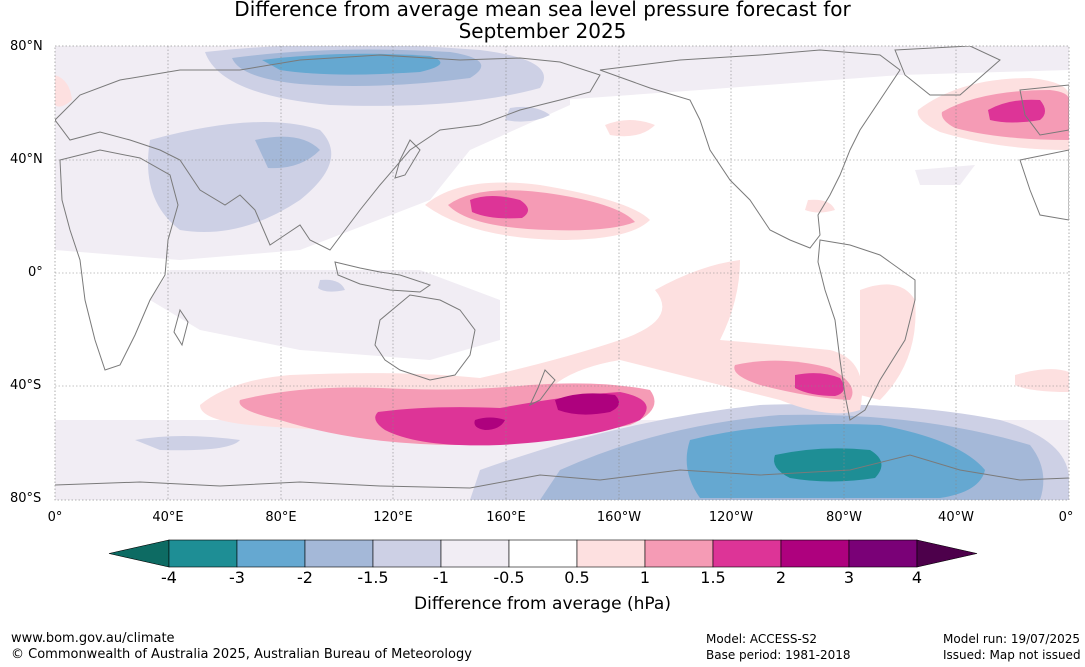 This screenshot has height=667, width=1085. What do you see at coordinates (542, 31) in the screenshot?
I see `map-title-line2: September 2025` at bounding box center [542, 31].